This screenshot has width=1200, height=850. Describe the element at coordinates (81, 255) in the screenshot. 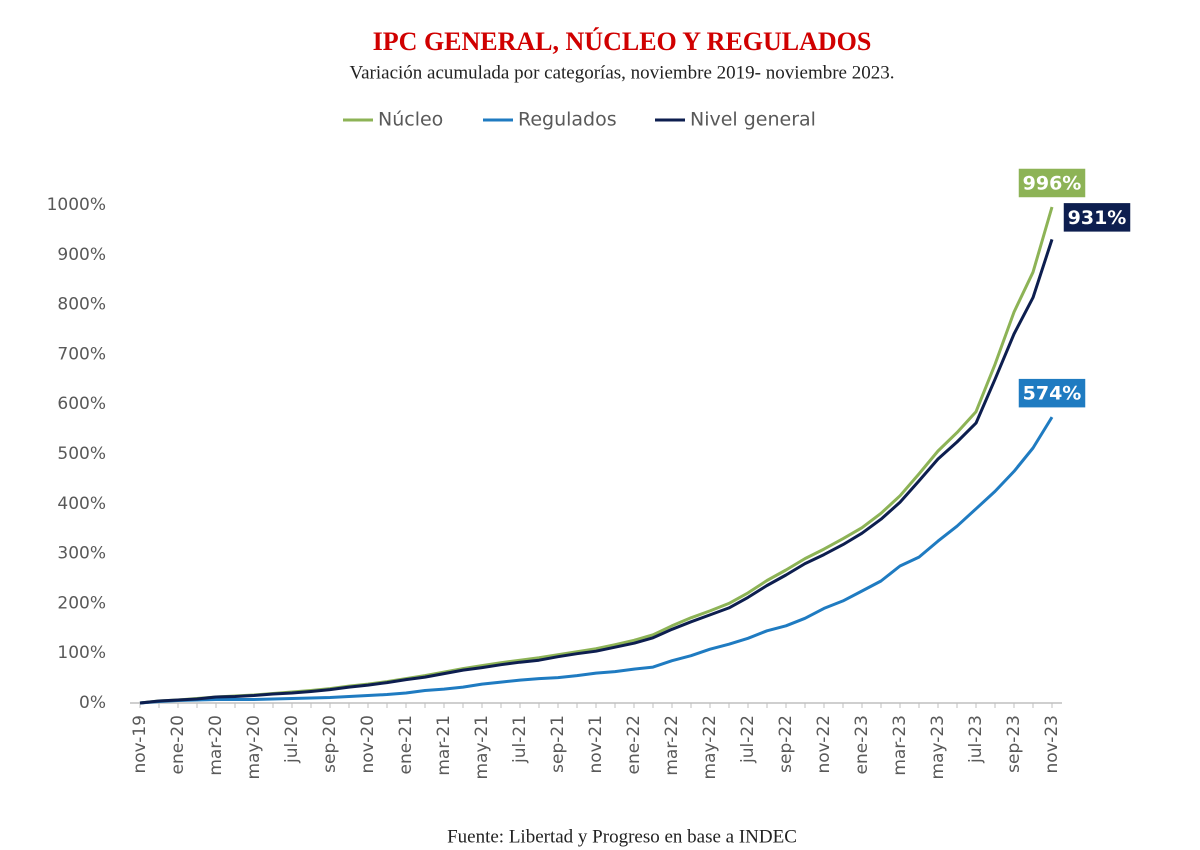

I see `y-tick-label: 900%` at that location.